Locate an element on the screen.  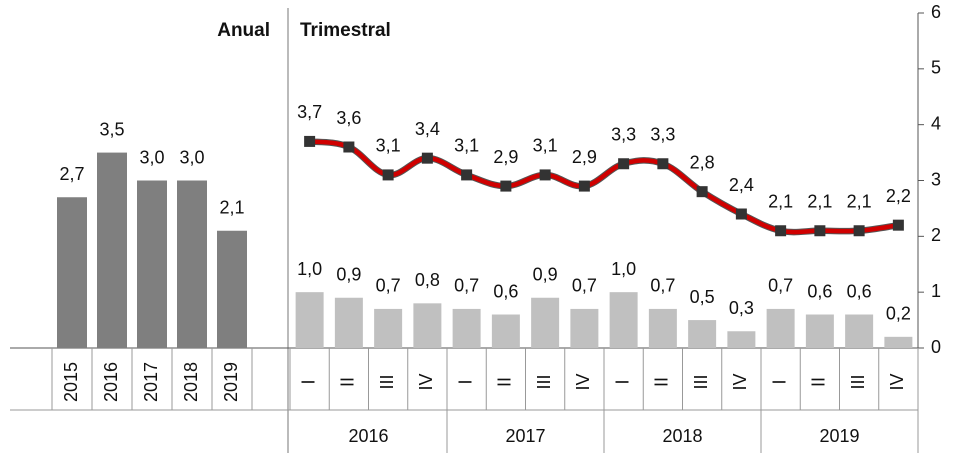
group-label: 2018 is located at coordinates (682, 436).